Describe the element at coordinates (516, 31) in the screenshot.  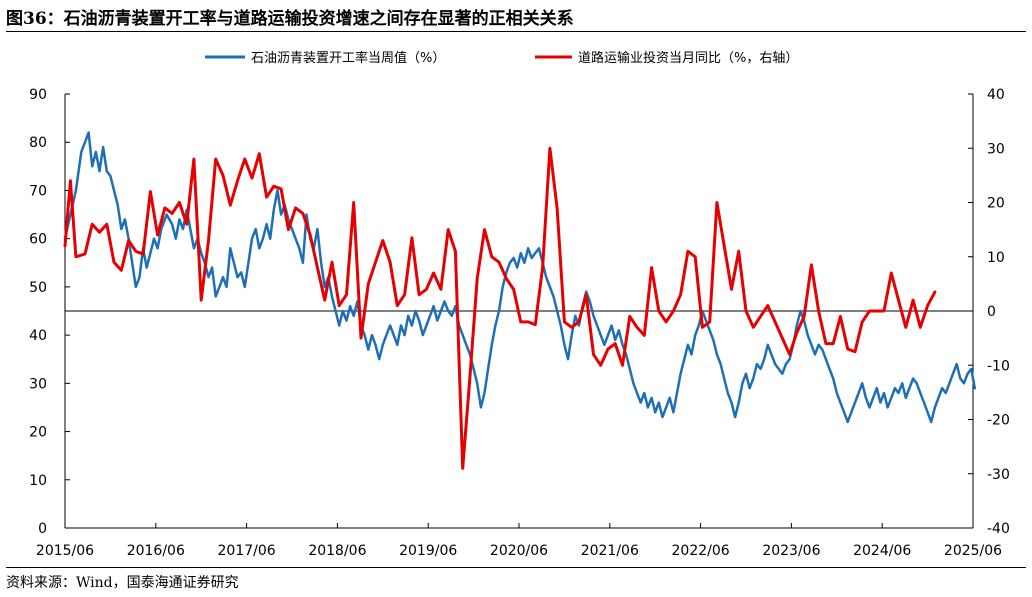
I see `title-rule` at that location.